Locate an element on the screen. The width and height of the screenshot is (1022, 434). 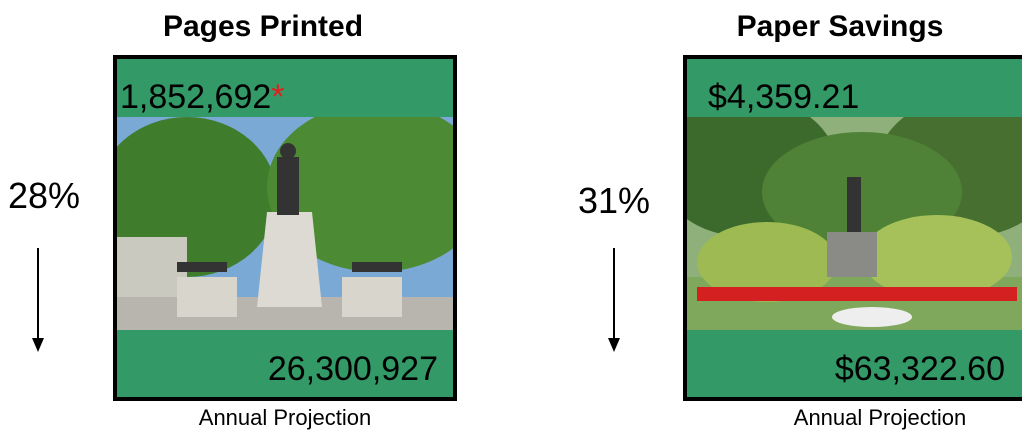
panel-title: Paper Savings is located at coordinates (840, 26).